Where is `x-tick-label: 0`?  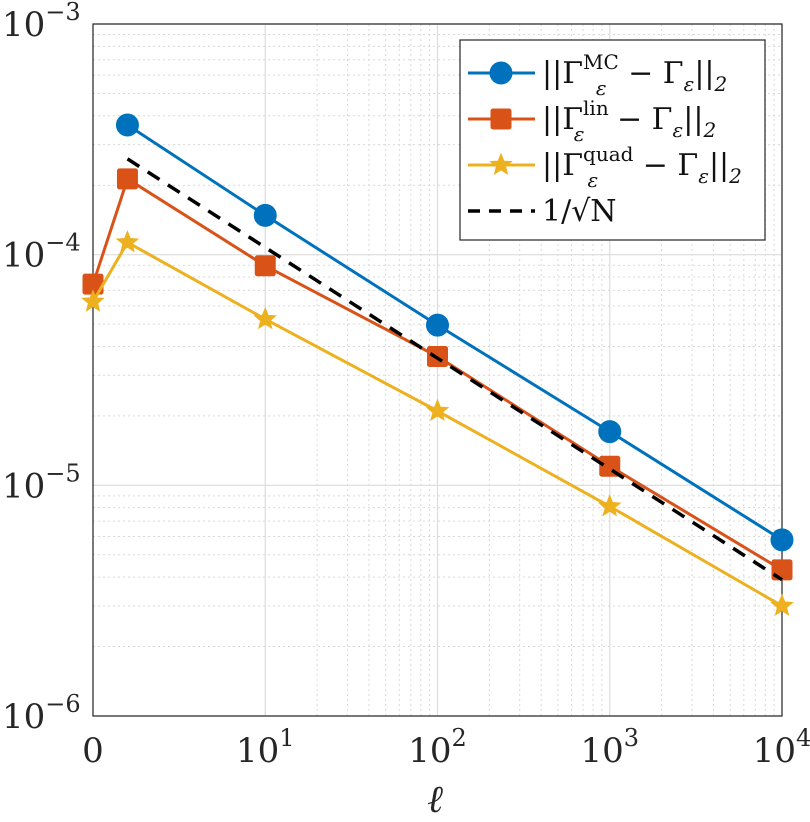 x-tick-label: 0 is located at coordinates (93, 751).